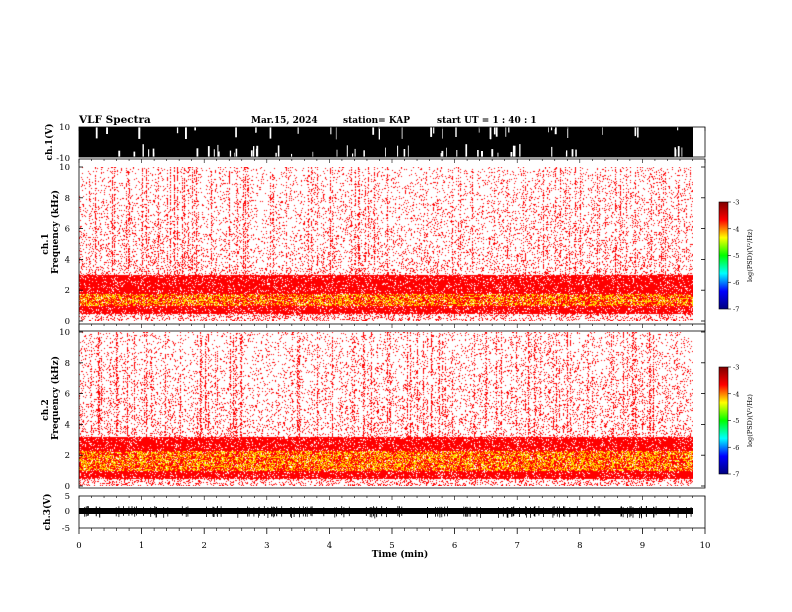  Describe the element at coordinates (391, 546) in the screenshot. I see `time-axis-tick-label: 5` at that location.